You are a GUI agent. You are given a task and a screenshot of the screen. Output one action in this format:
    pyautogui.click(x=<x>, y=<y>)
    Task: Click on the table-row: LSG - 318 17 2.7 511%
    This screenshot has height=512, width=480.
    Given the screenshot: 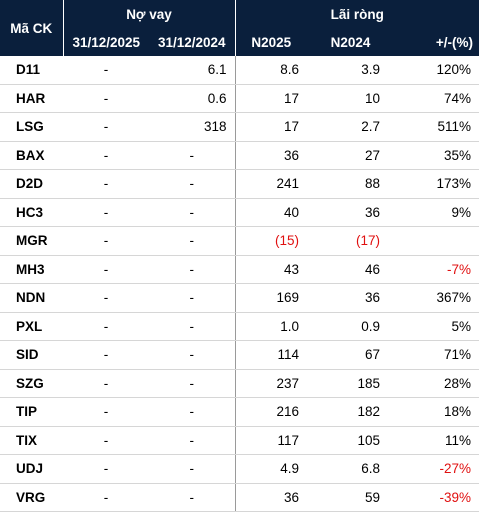 What is the action you would take?
    pyautogui.click(x=240, y=127)
    